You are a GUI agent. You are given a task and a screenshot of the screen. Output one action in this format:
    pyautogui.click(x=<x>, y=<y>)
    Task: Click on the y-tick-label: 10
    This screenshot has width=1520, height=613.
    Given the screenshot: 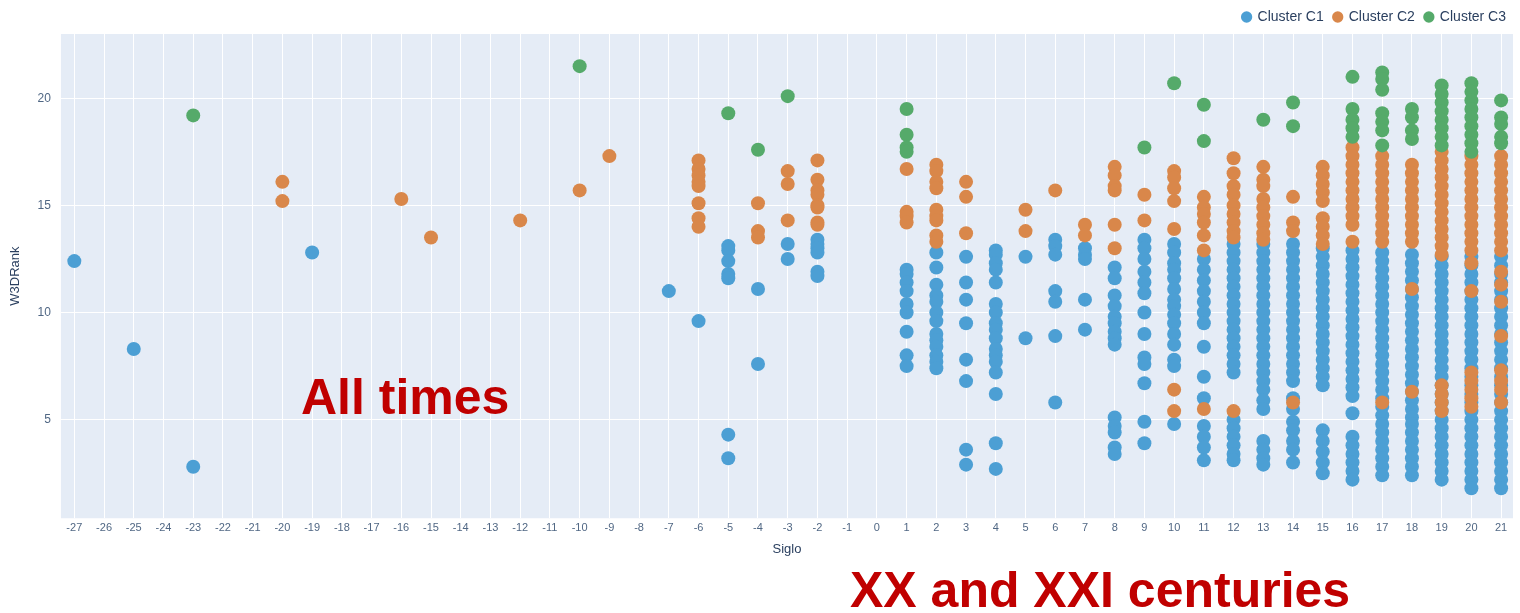 What is the action you would take?
    pyautogui.click(x=44, y=311)
    